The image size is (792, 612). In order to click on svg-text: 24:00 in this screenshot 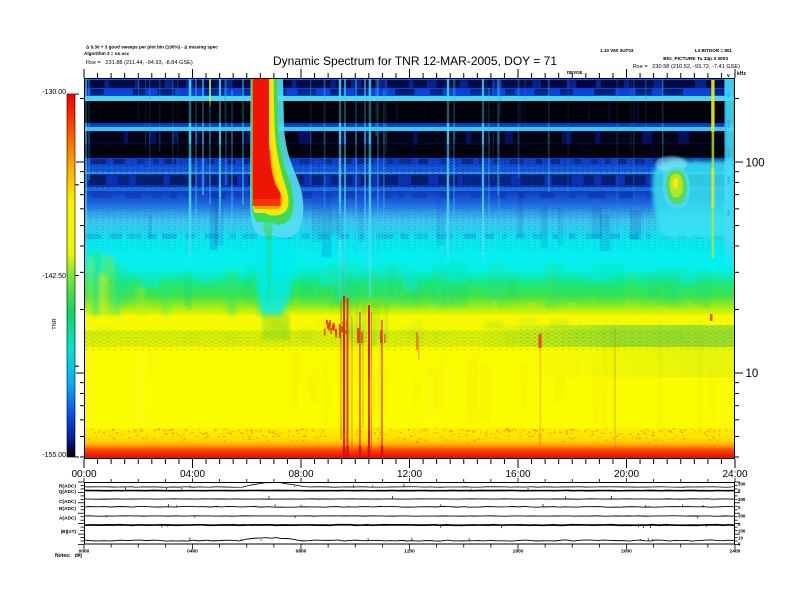, I will do `click(734, 474)`.